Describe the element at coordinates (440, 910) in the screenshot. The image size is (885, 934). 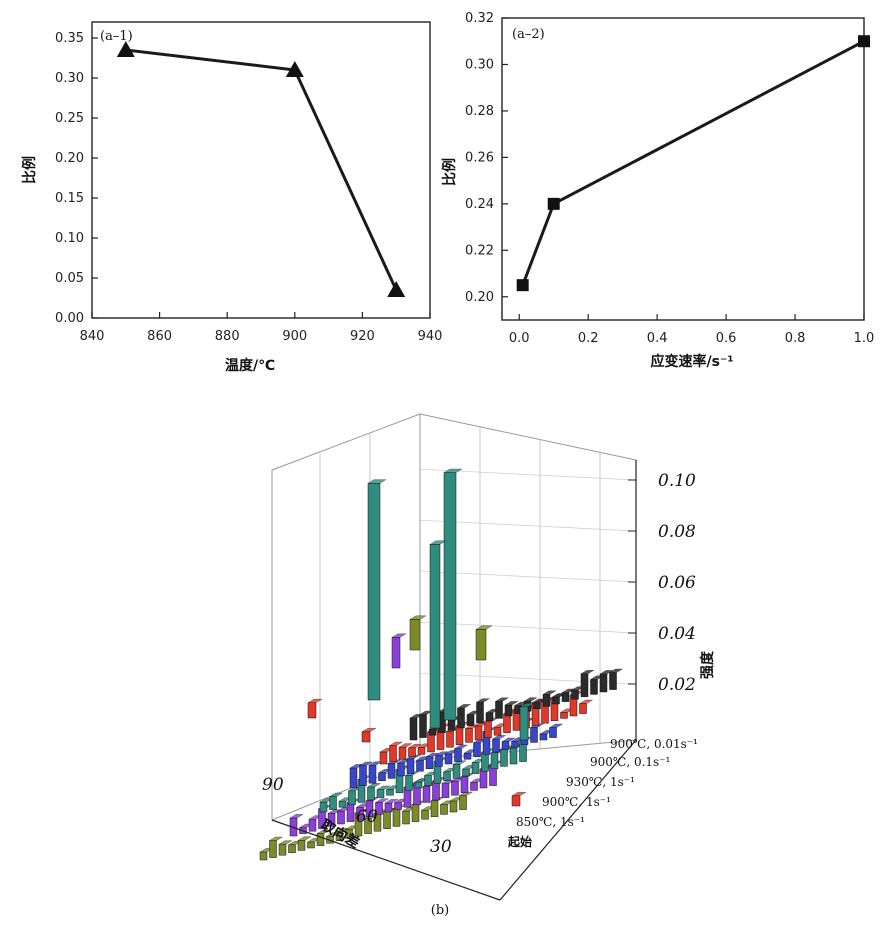
I see `panel-label: (b)` at that location.